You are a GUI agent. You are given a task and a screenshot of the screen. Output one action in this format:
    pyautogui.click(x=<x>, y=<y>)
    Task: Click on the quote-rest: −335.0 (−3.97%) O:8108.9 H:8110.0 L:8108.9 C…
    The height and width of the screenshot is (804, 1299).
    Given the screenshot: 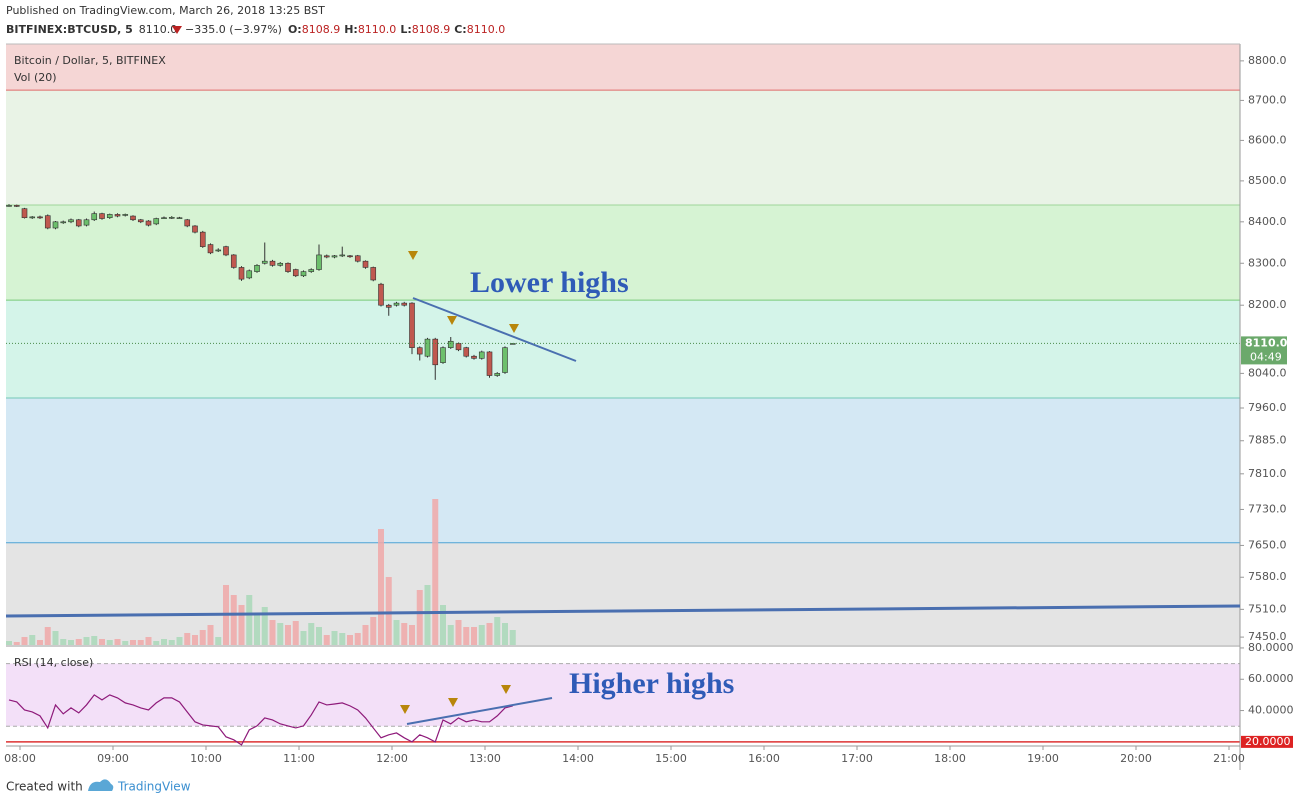 What is the action you would take?
    pyautogui.click(x=345, y=29)
    